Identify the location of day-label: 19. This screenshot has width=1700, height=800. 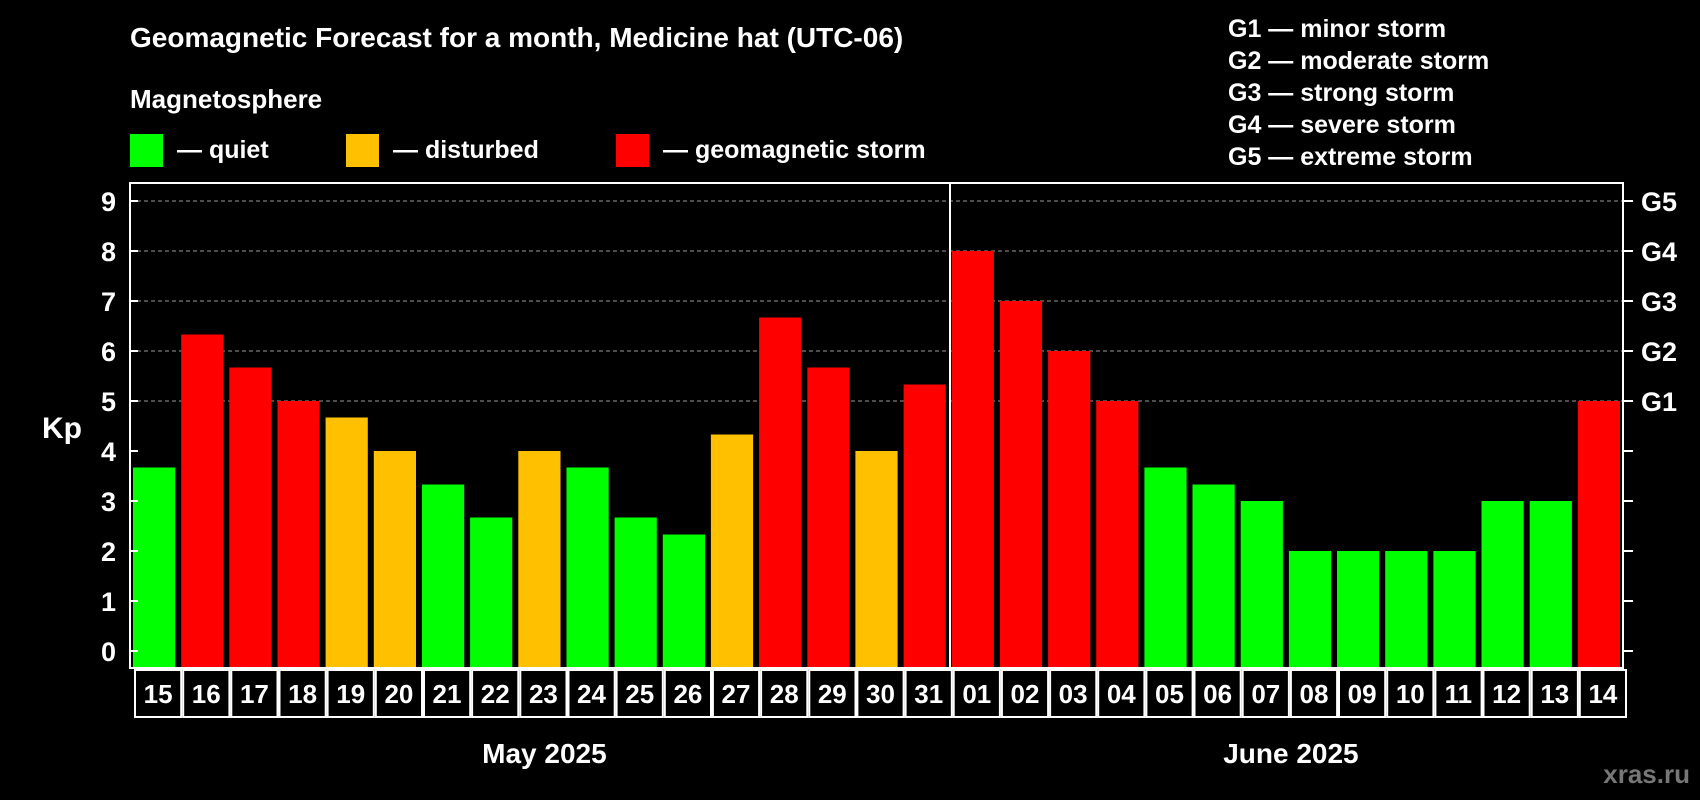
(350, 694).